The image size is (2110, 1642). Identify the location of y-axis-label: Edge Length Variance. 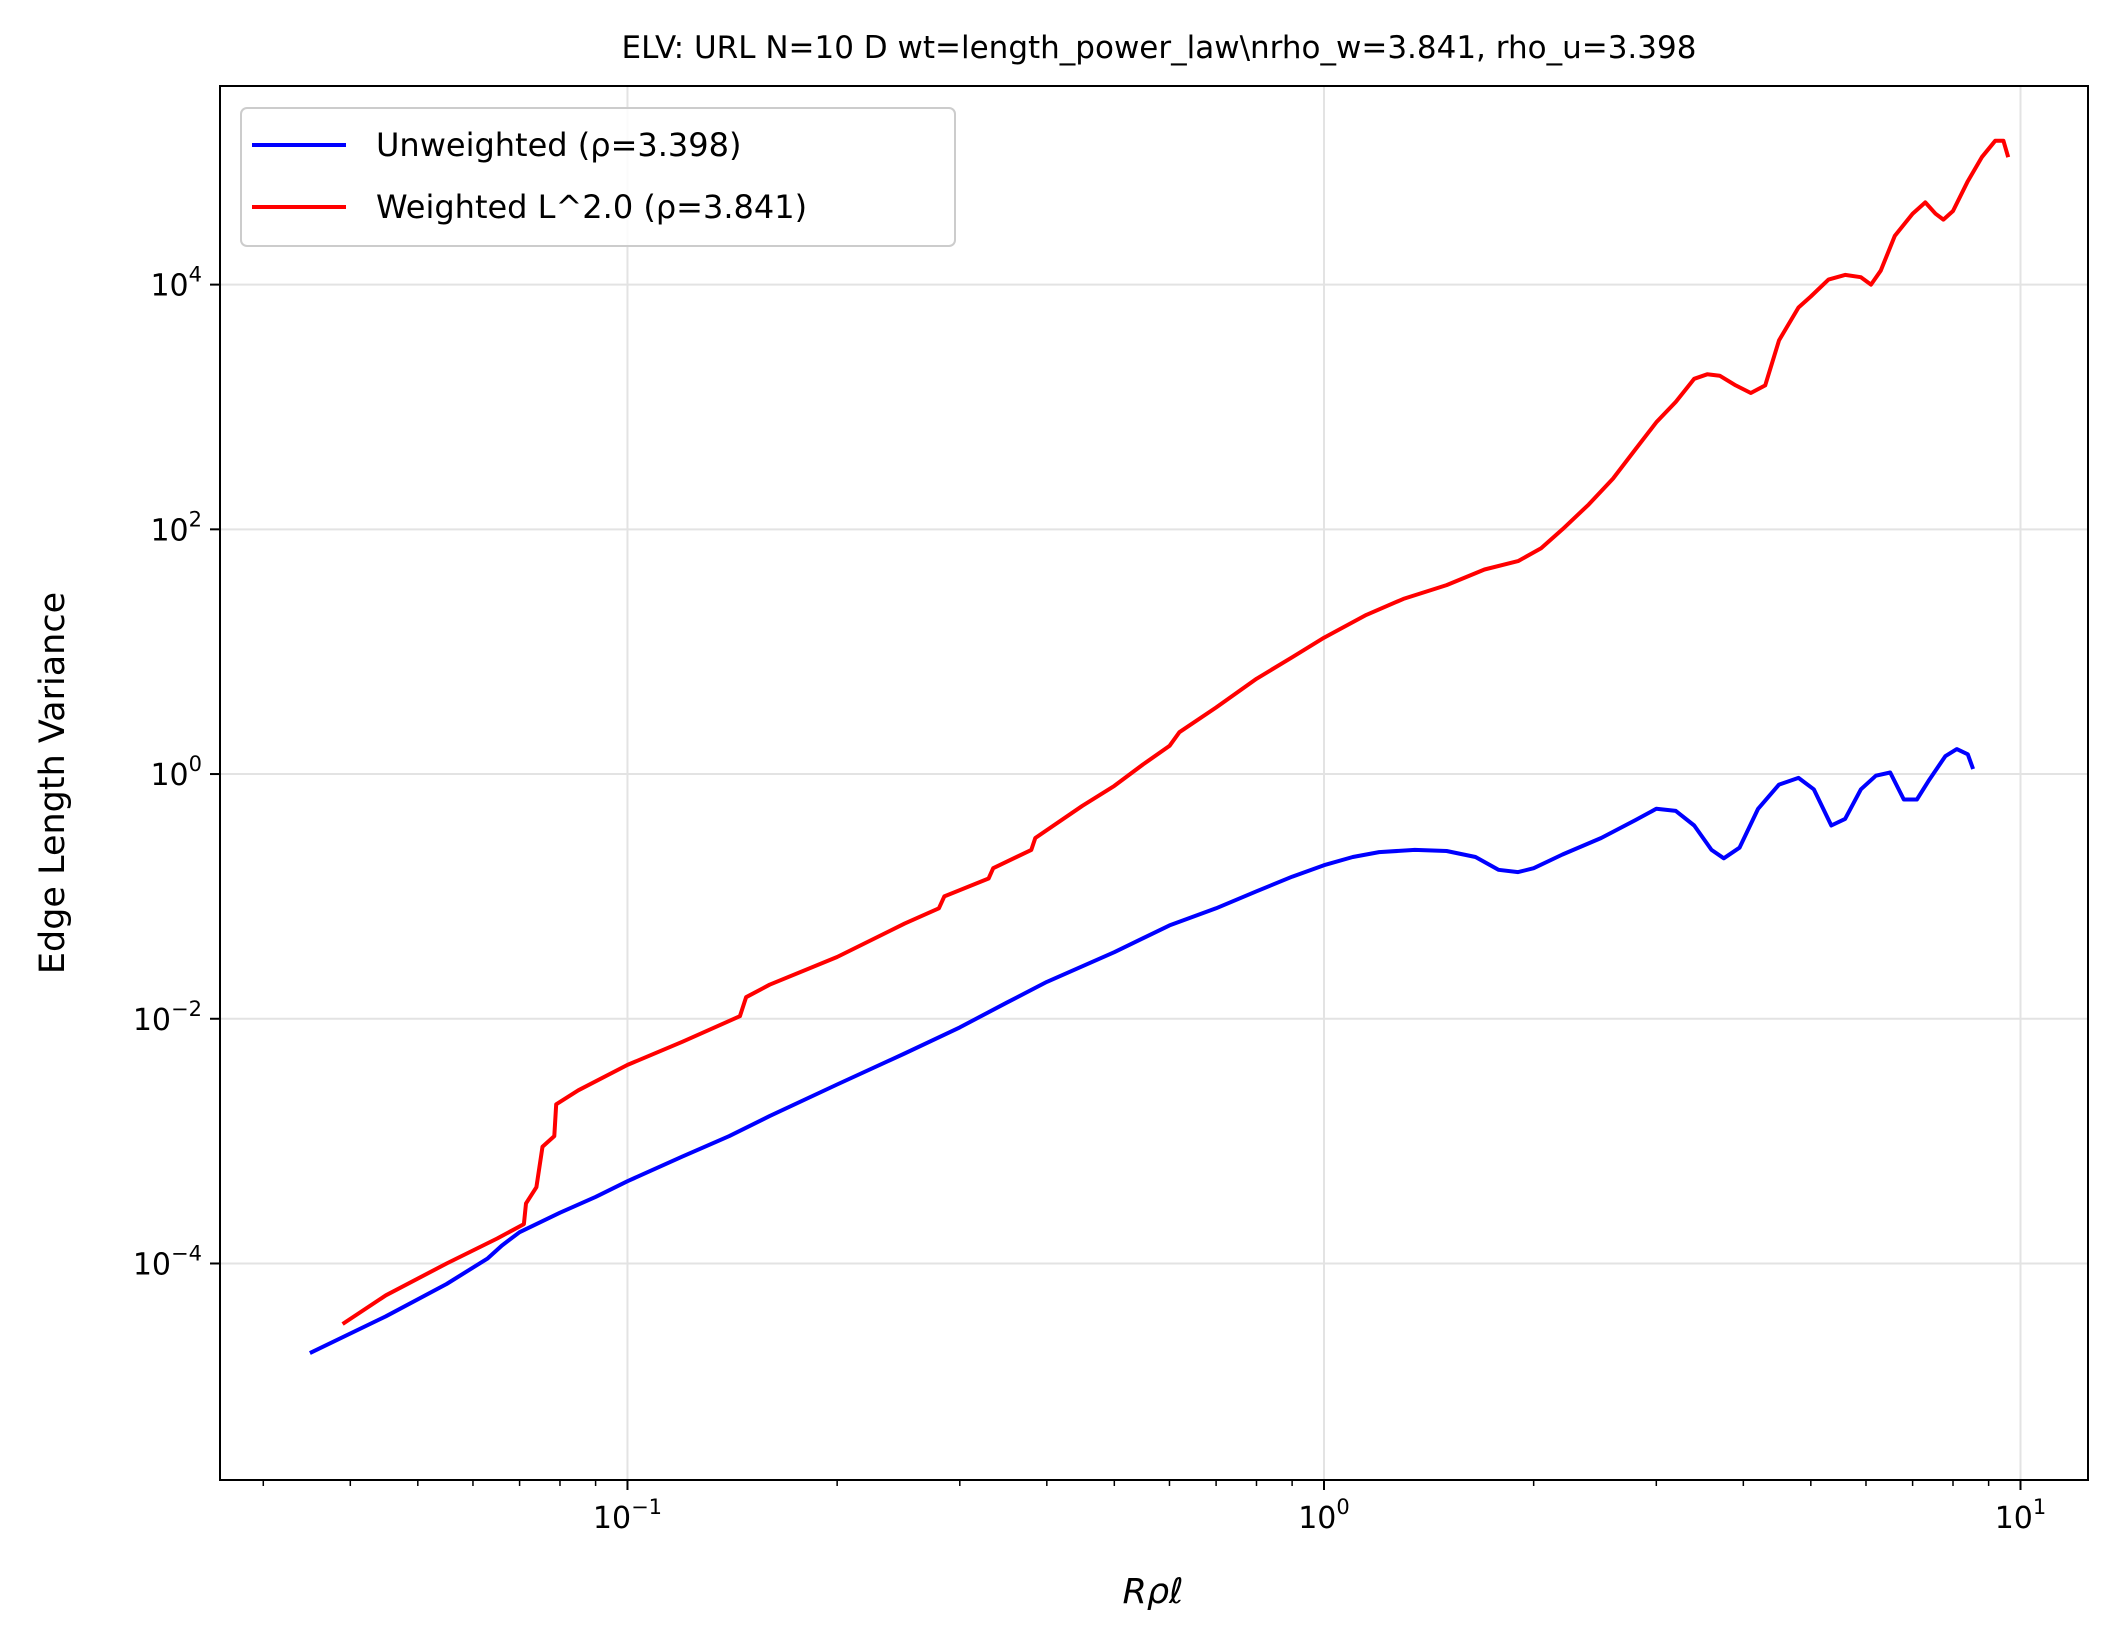
(53, 783).